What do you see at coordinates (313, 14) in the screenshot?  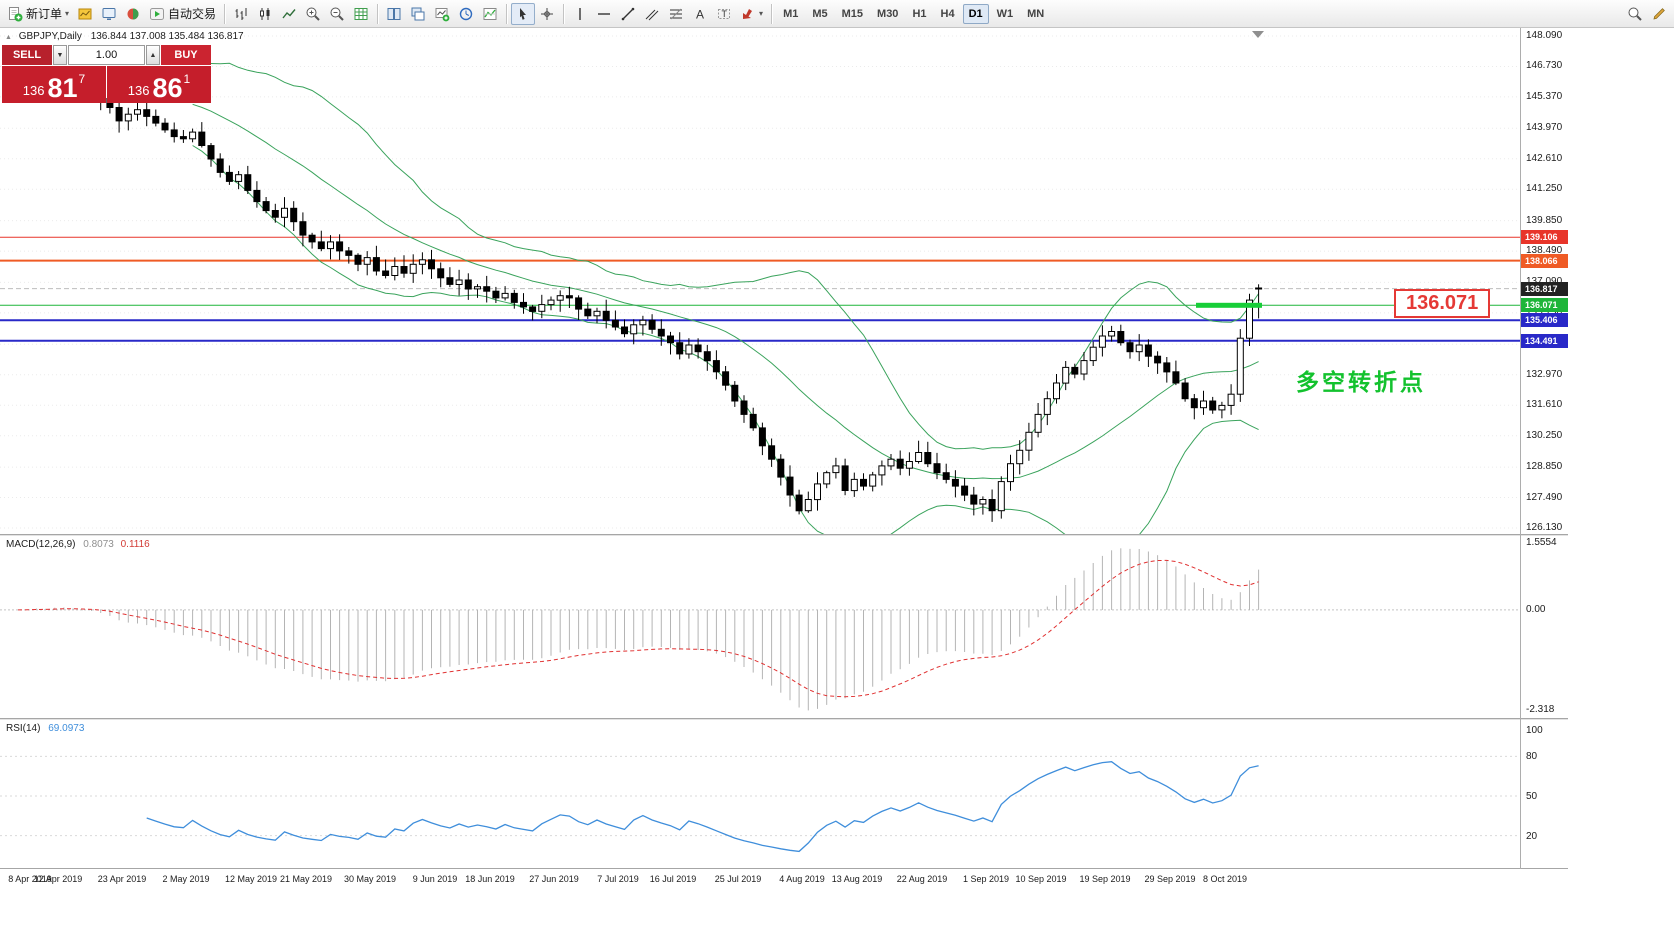 I see `zoom-in-button` at bounding box center [313, 14].